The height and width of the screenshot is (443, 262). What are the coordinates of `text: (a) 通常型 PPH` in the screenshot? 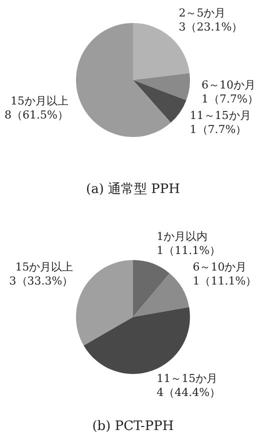 It's located at (133, 189).